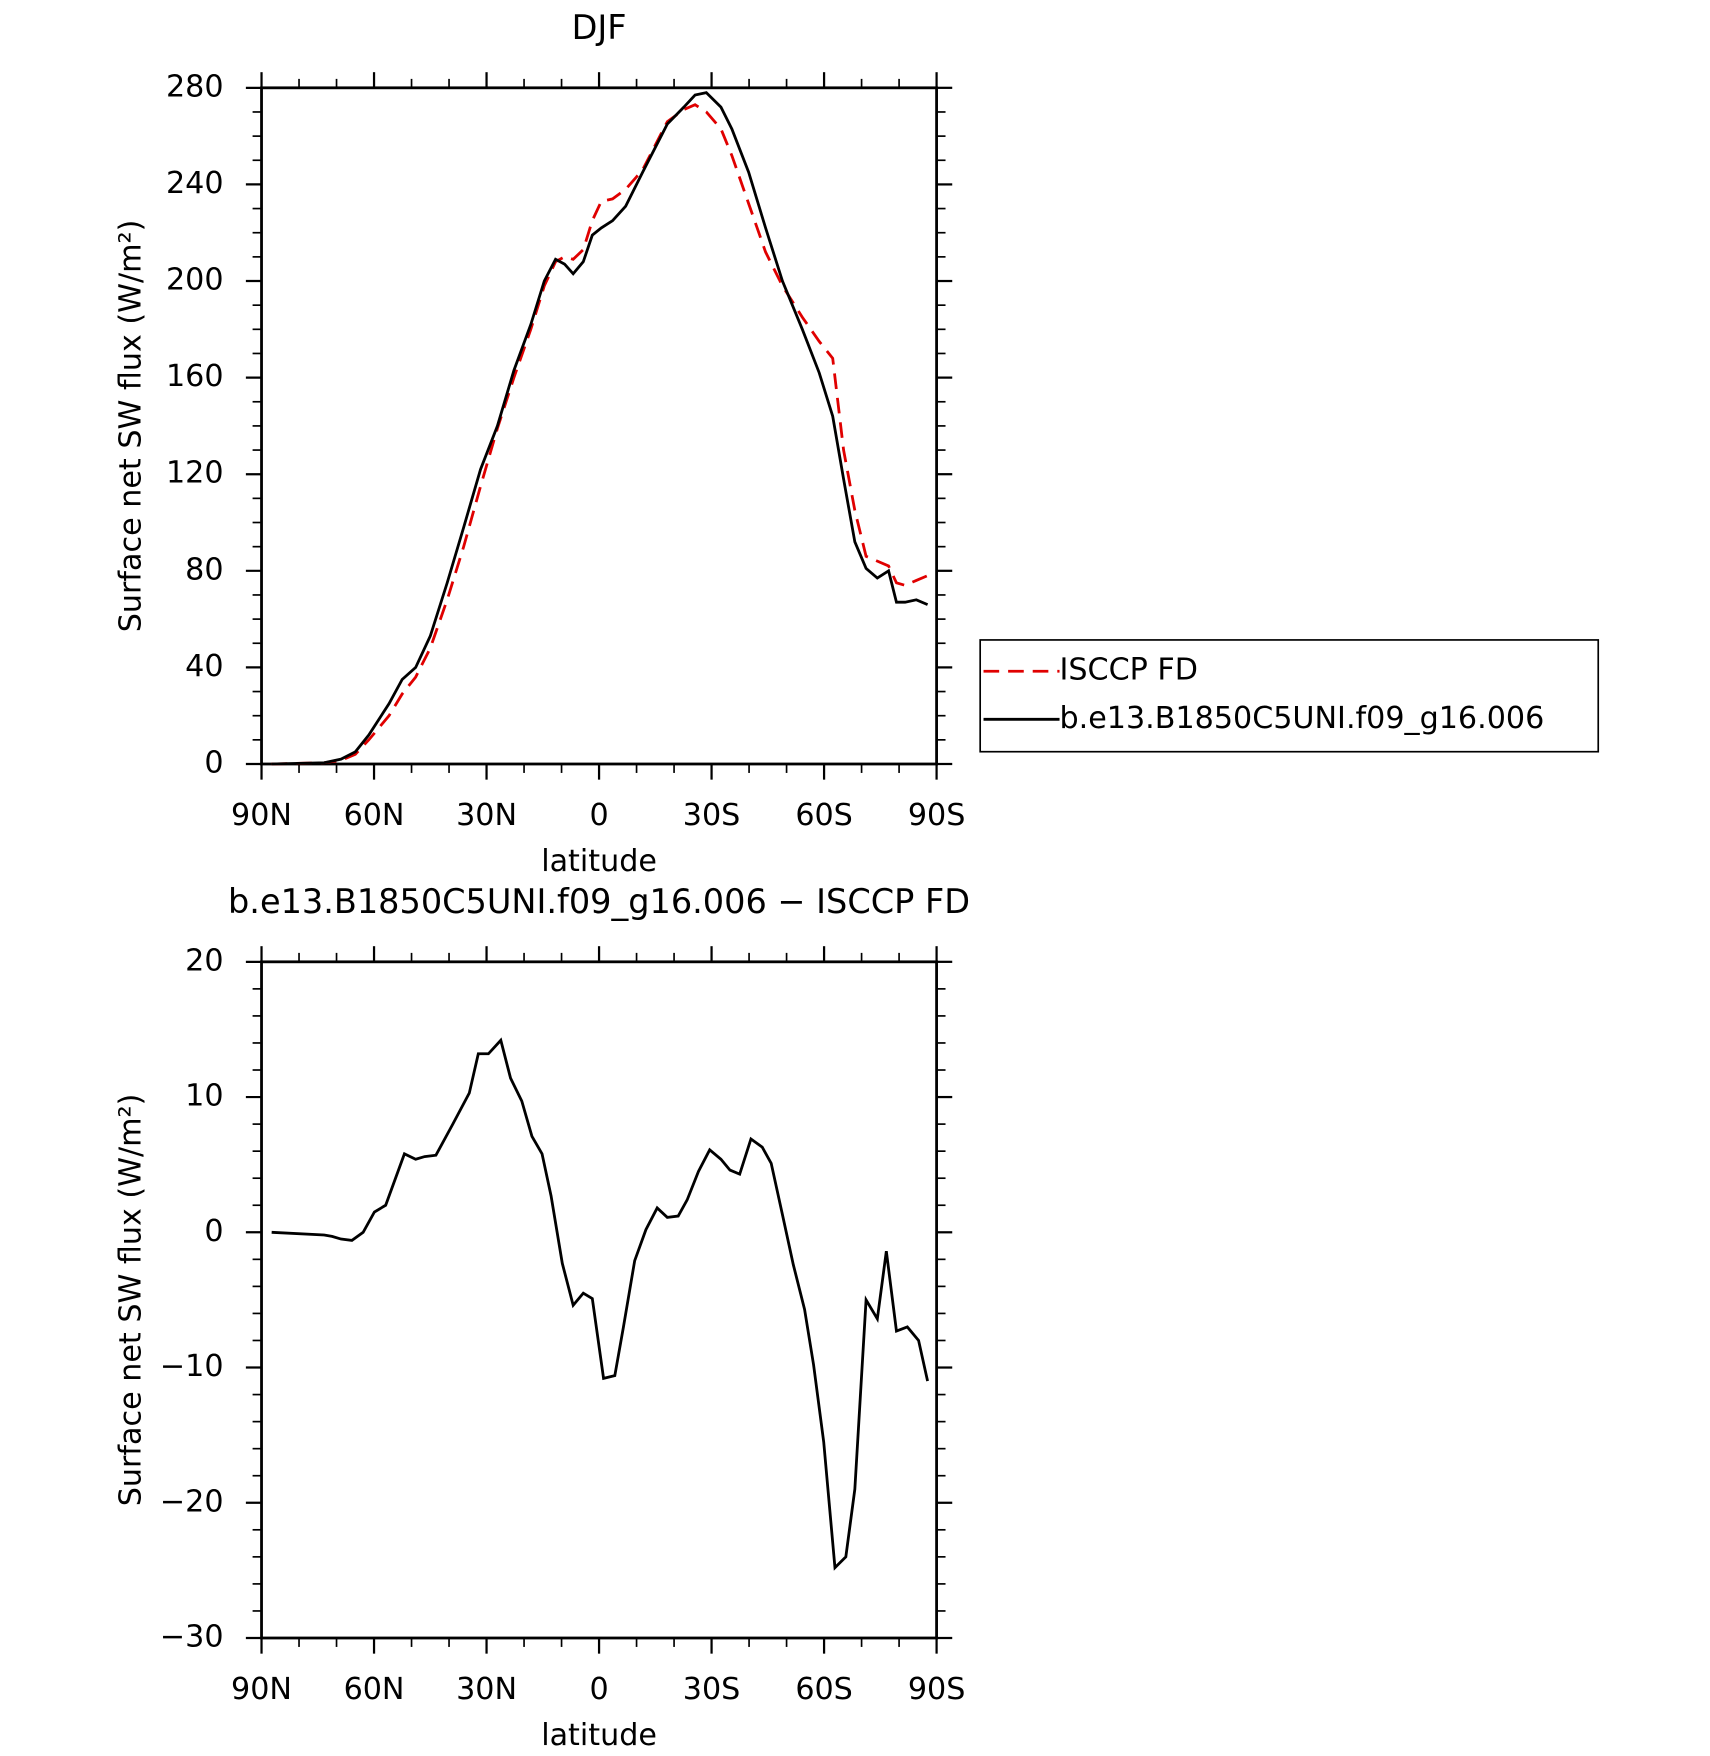 This screenshot has width=1710, height=1756. What do you see at coordinates (204, 666) in the screenshot?
I see `y-tick-label: 40` at bounding box center [204, 666].